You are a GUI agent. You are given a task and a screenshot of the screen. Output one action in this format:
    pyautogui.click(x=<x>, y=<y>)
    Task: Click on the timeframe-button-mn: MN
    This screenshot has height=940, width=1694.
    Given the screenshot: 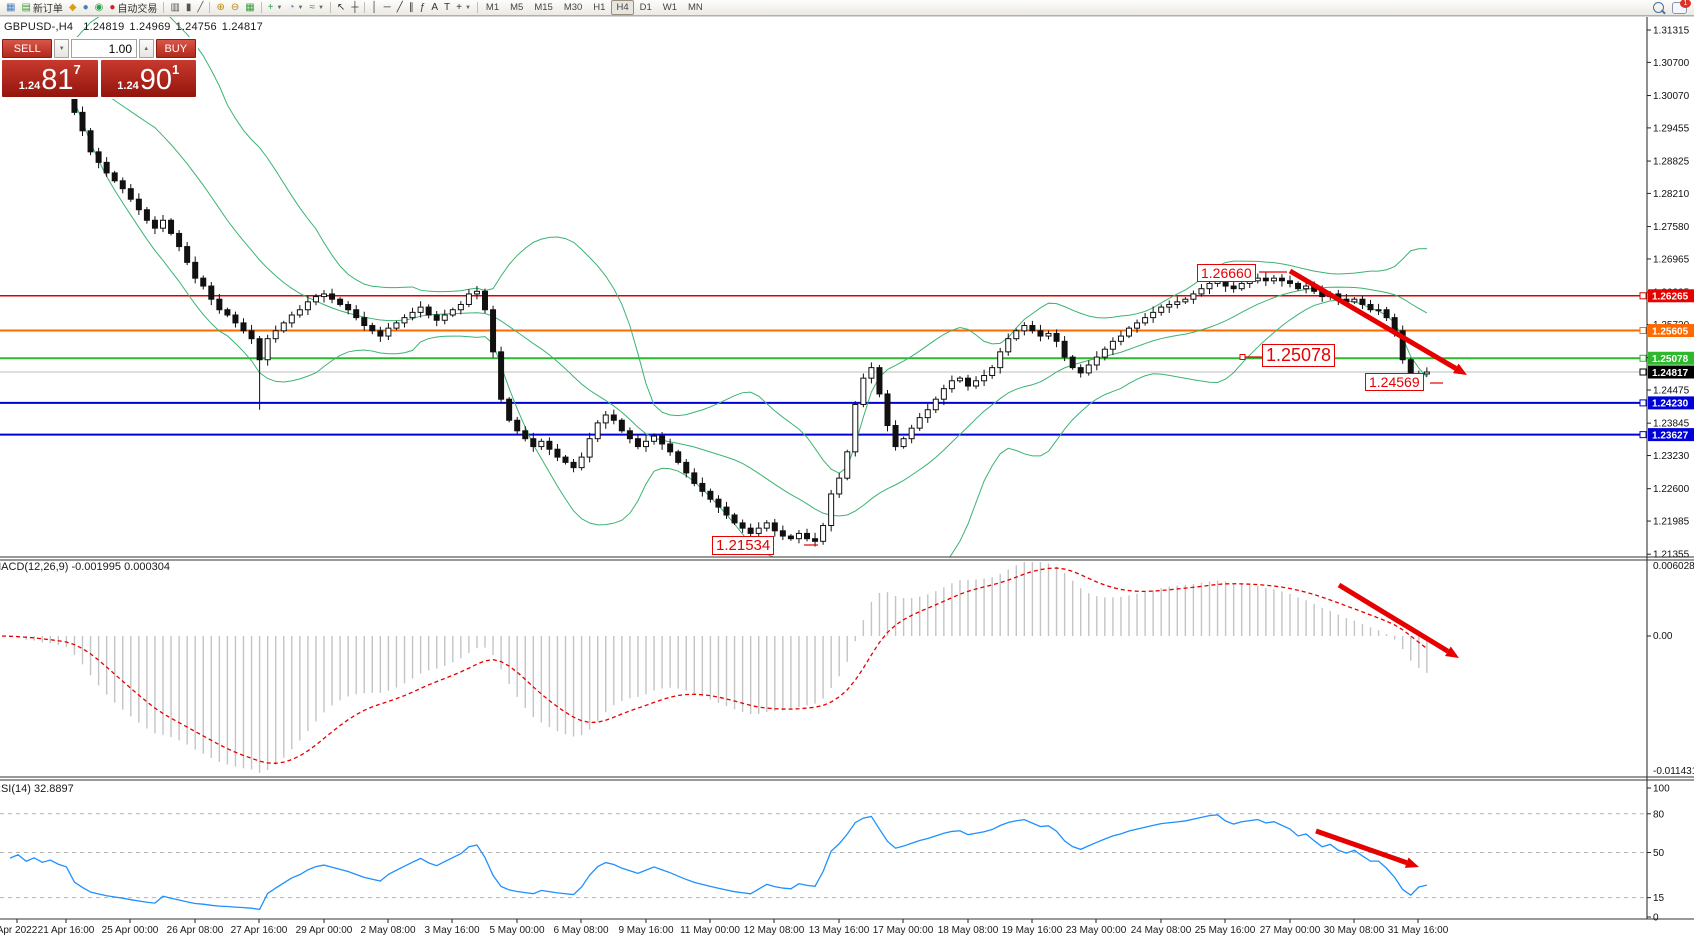 What is the action you would take?
    pyautogui.click(x=695, y=7)
    